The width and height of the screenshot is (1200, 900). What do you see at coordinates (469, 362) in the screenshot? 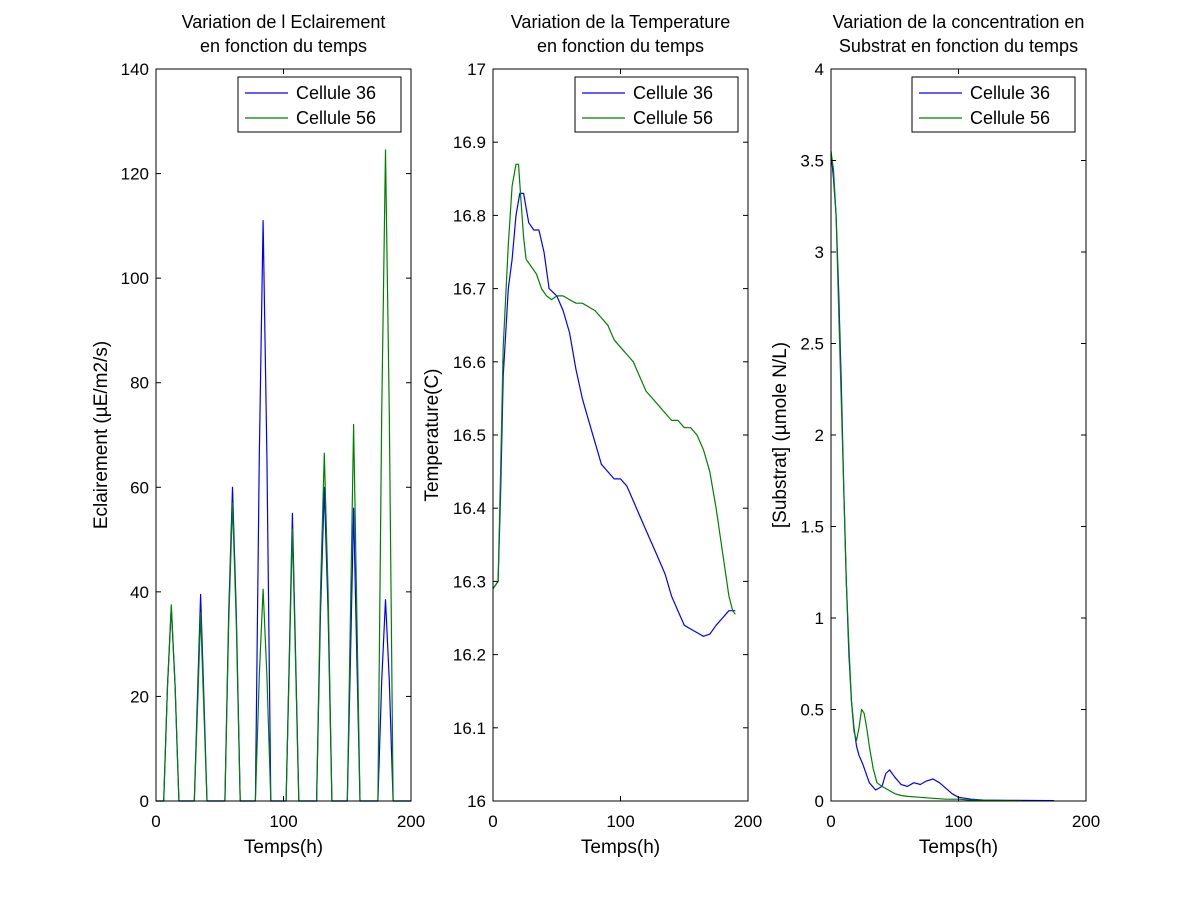
I see `y-tick-label: 16.6` at bounding box center [469, 362].